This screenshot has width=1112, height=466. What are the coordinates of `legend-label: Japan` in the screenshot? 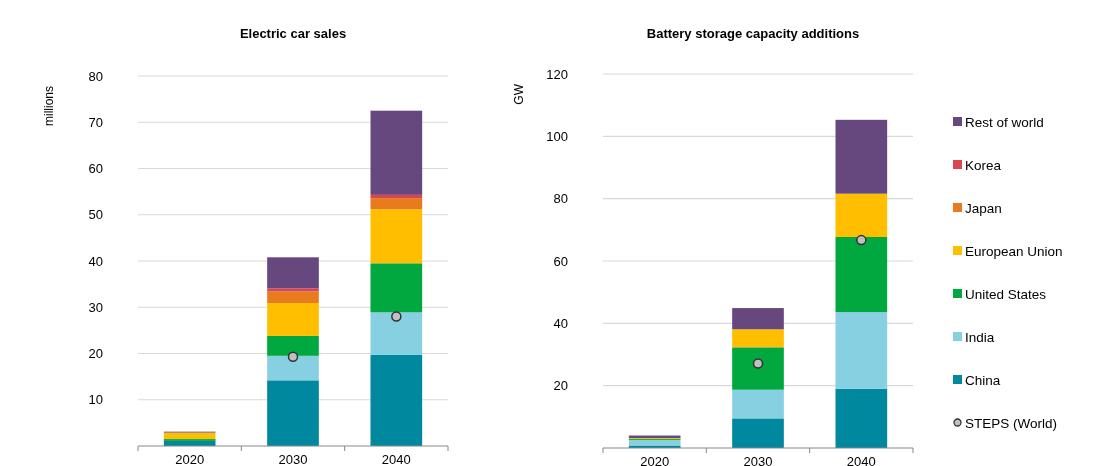 It's located at (983, 208).